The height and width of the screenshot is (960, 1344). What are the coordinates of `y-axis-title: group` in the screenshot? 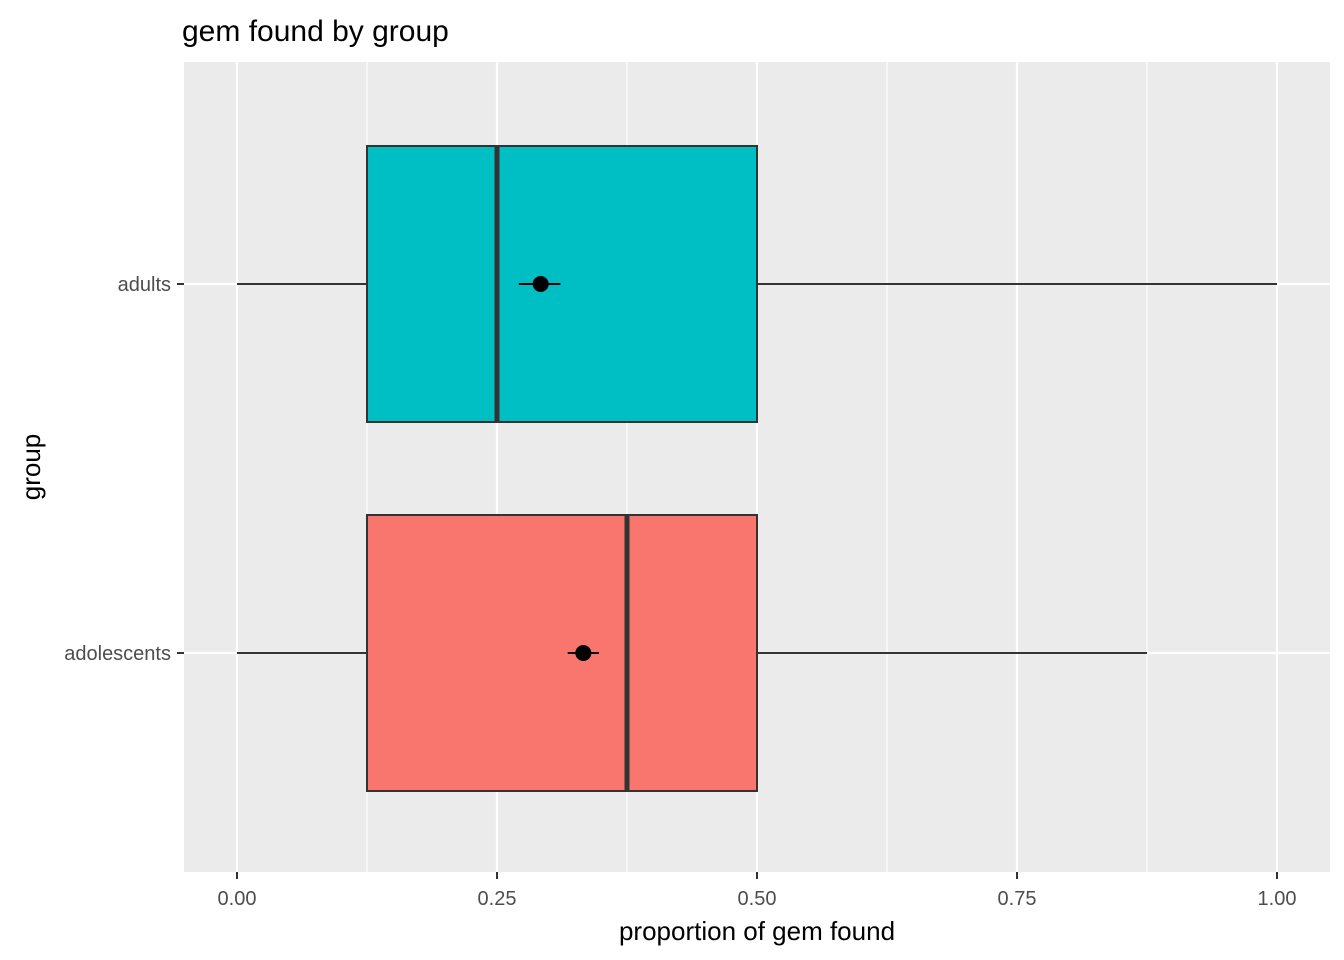 It's located at (31, 467).